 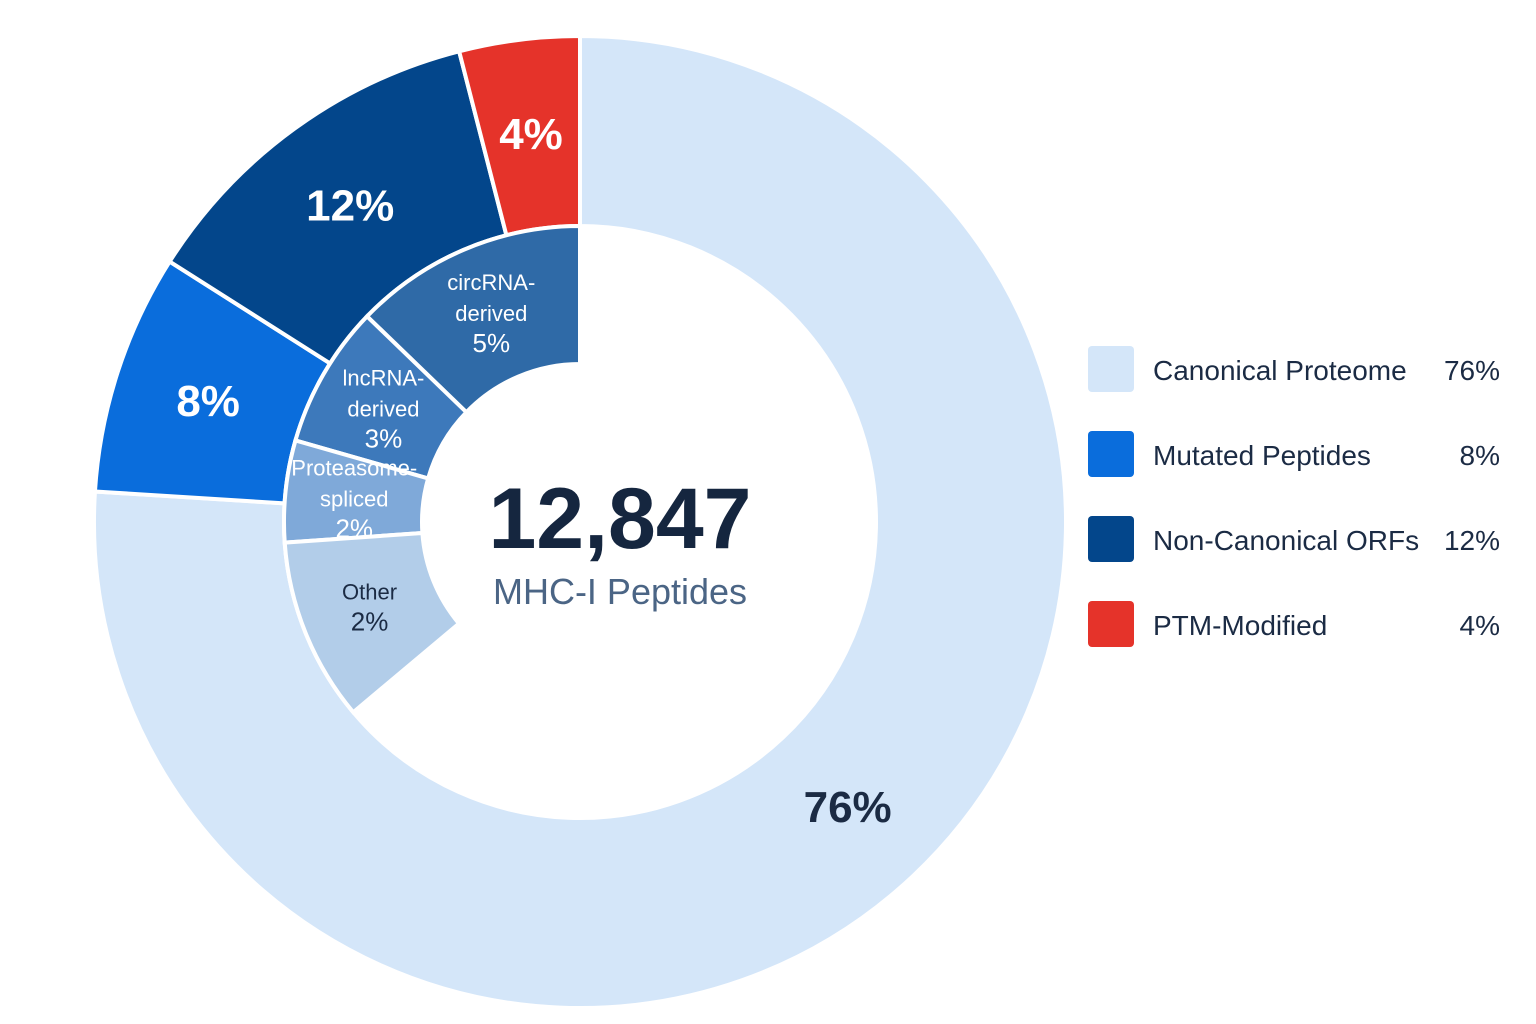 What do you see at coordinates (354, 498) in the screenshot?
I see `inner-label-proteasome-spliced-line-1: spliced` at bounding box center [354, 498].